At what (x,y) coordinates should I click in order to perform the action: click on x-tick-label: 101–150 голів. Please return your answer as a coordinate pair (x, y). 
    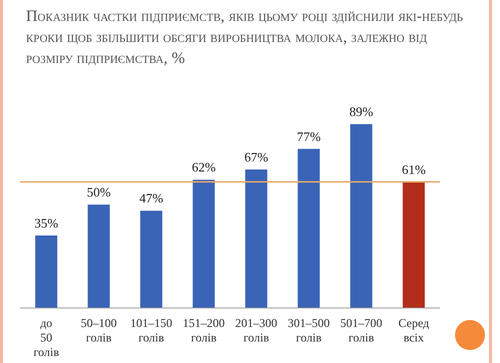
    Looking at the image, I should click on (151, 330).